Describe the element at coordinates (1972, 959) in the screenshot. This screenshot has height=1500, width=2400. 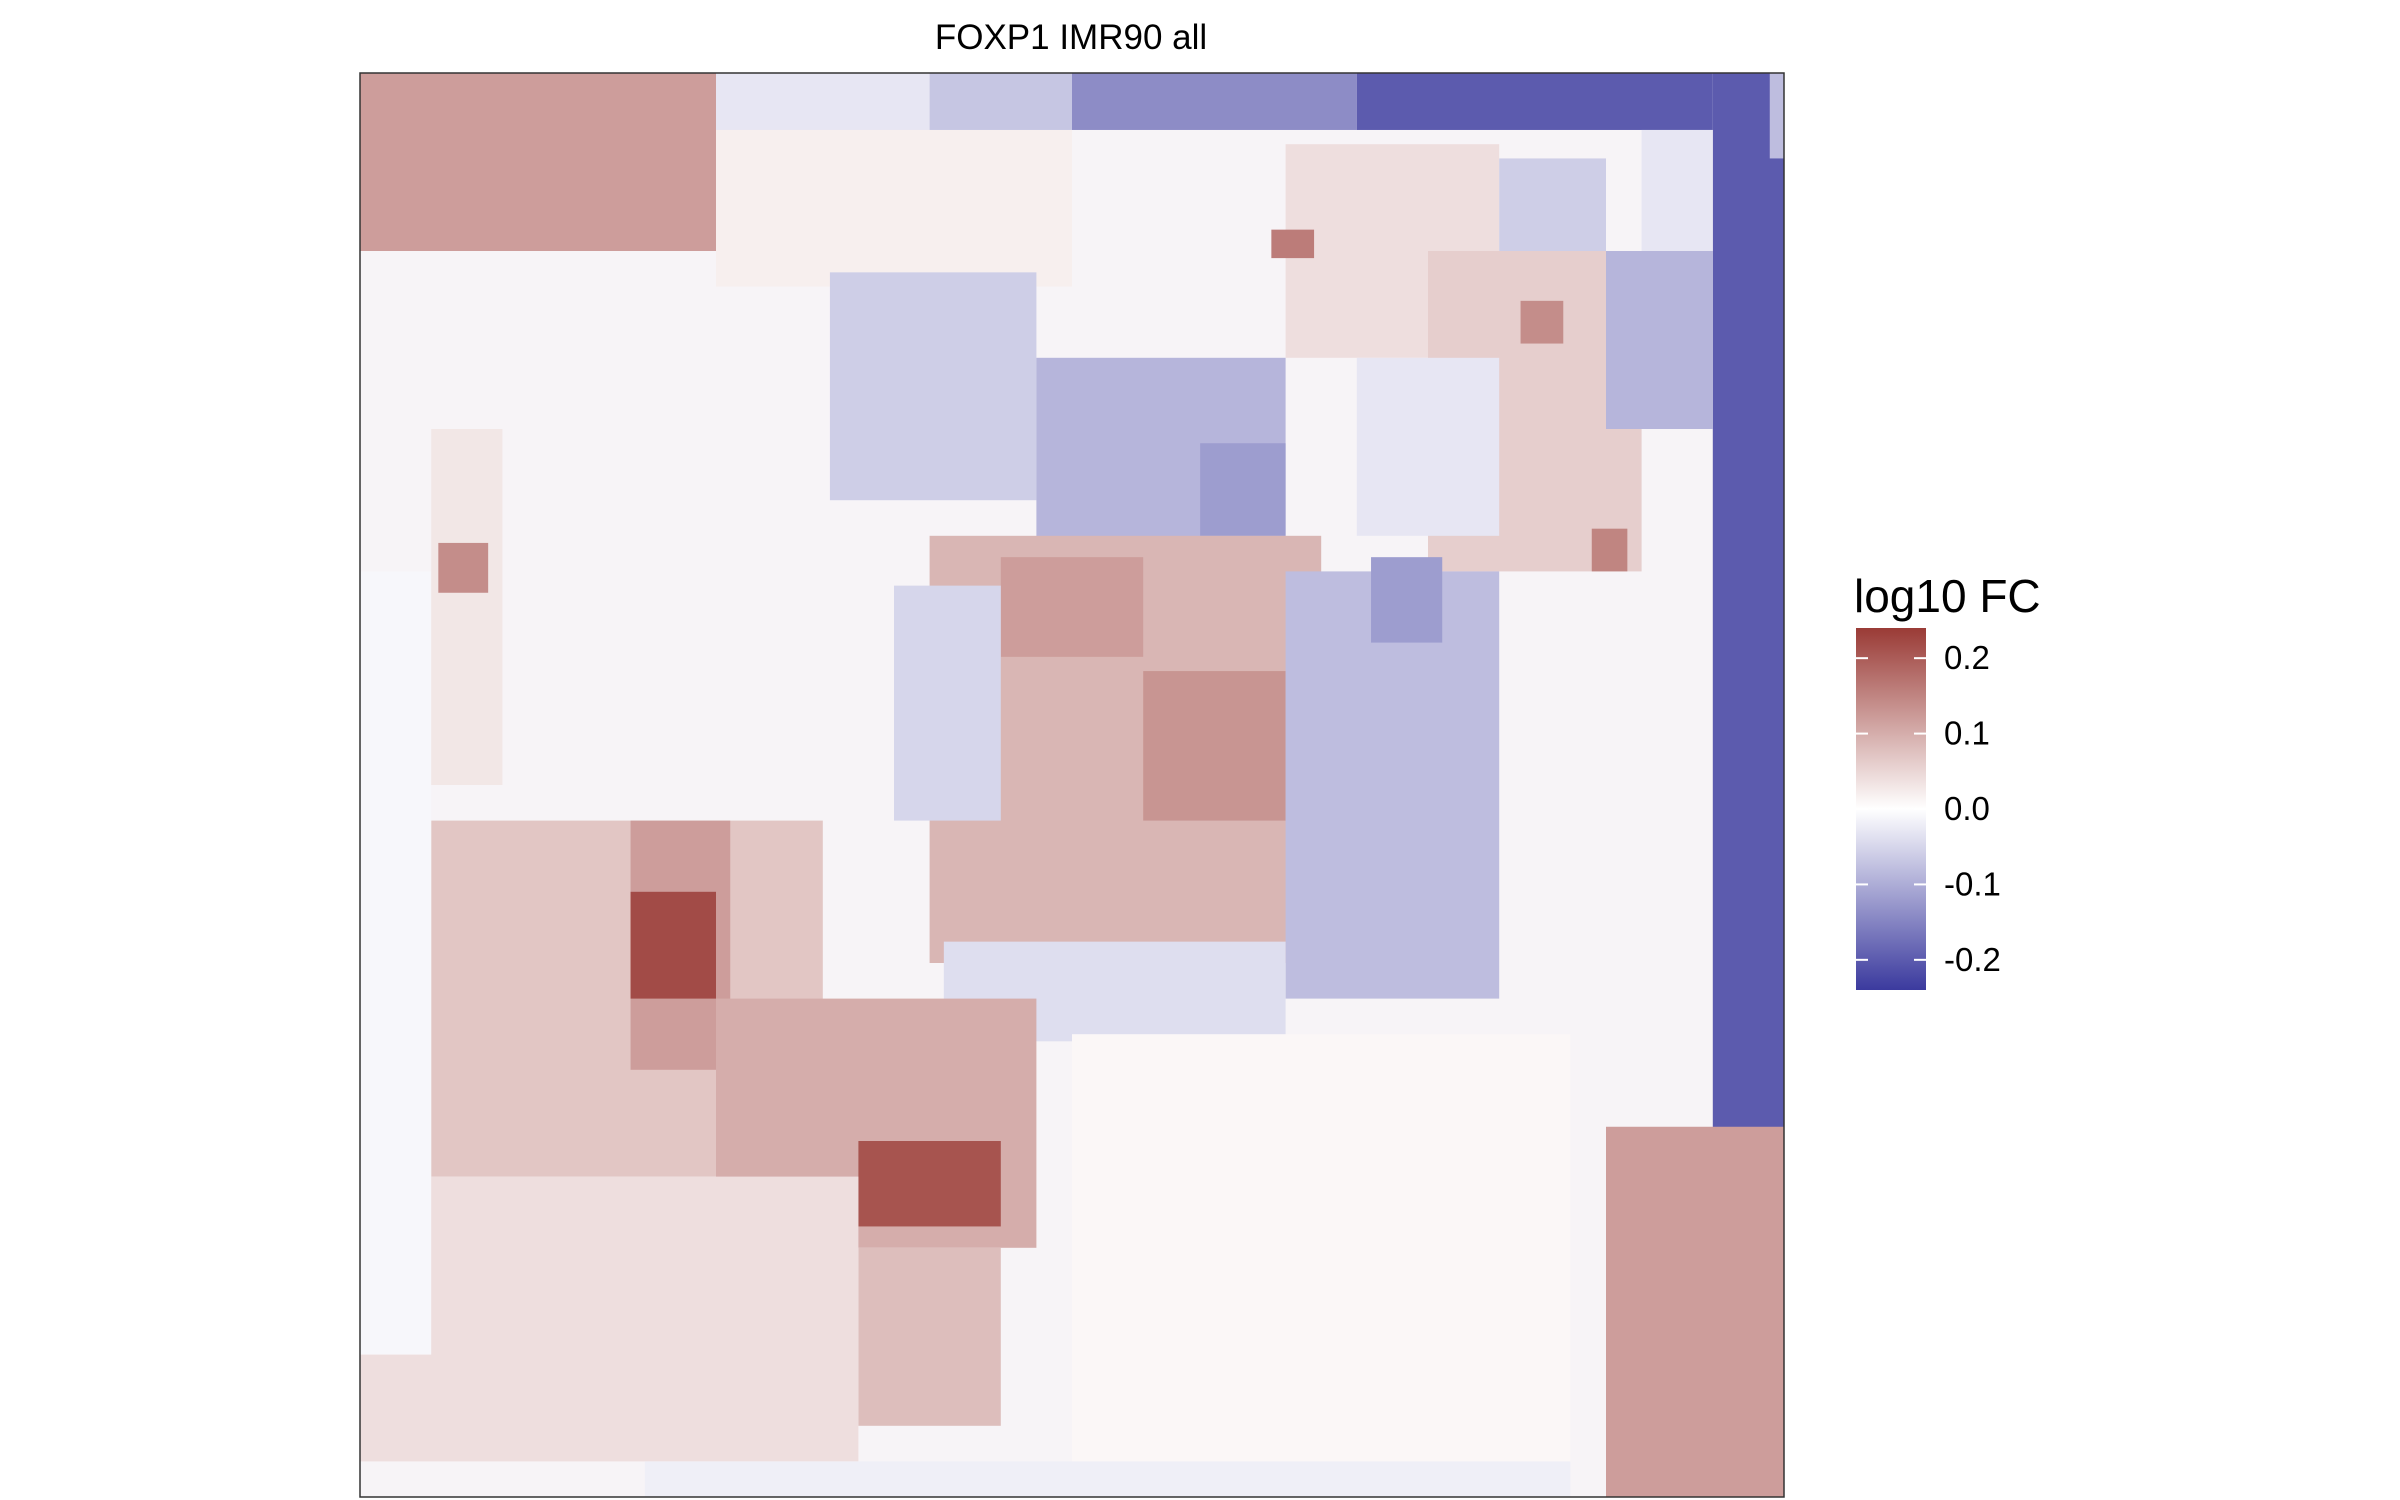
I see `legend-tick-label: -0.2` at that location.